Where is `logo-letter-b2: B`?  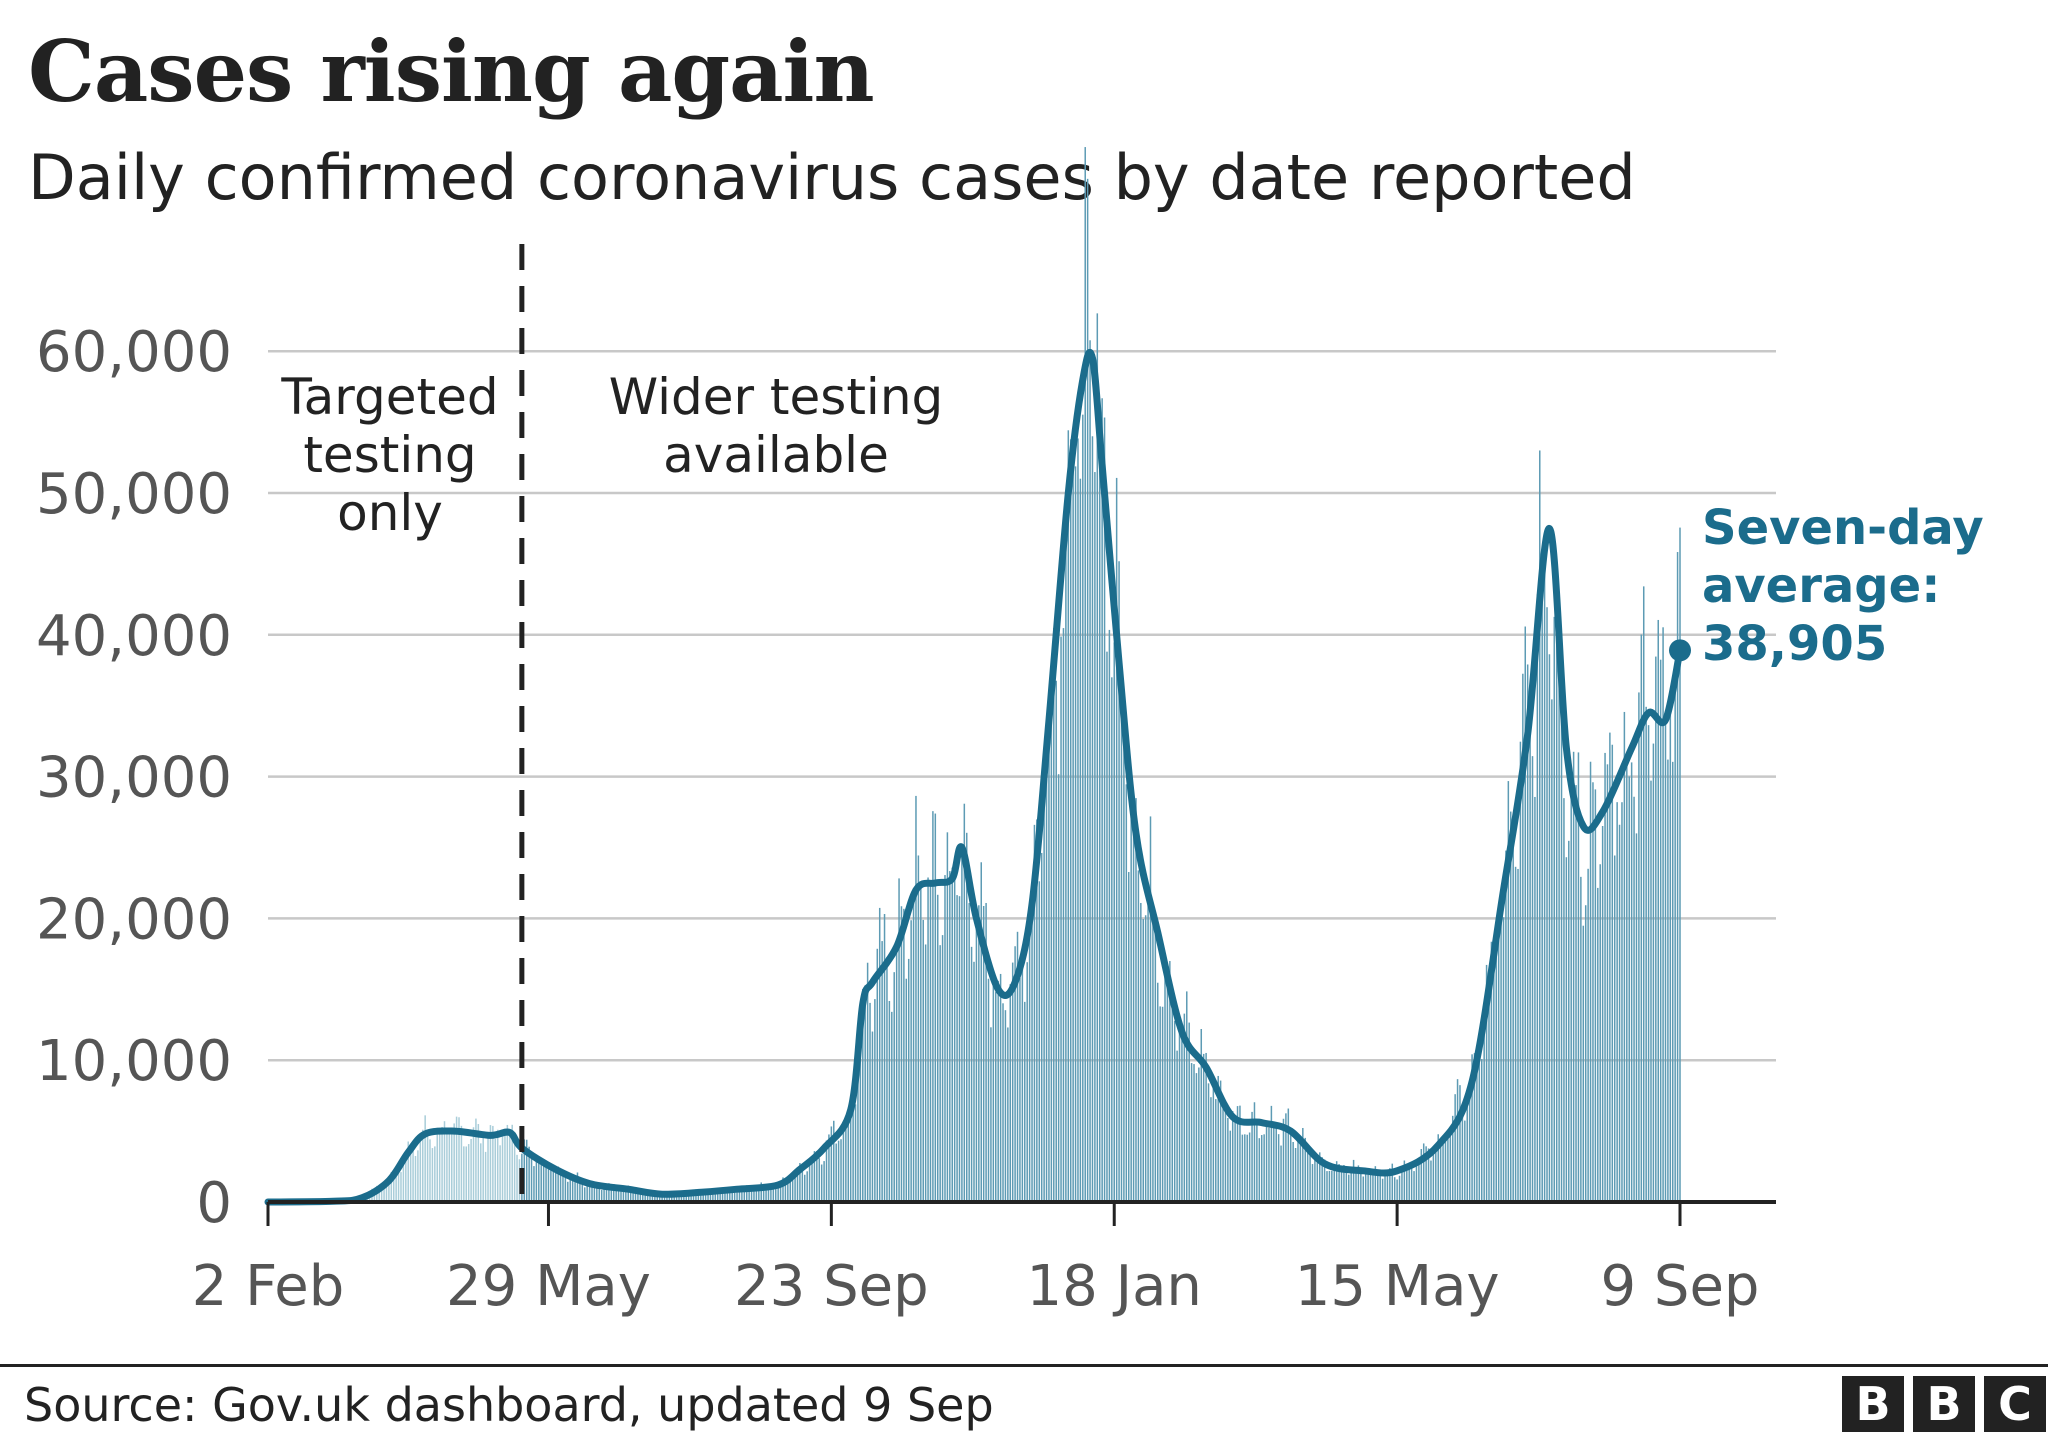 logo-letter-b2: B is located at coordinates (1944, 1404).